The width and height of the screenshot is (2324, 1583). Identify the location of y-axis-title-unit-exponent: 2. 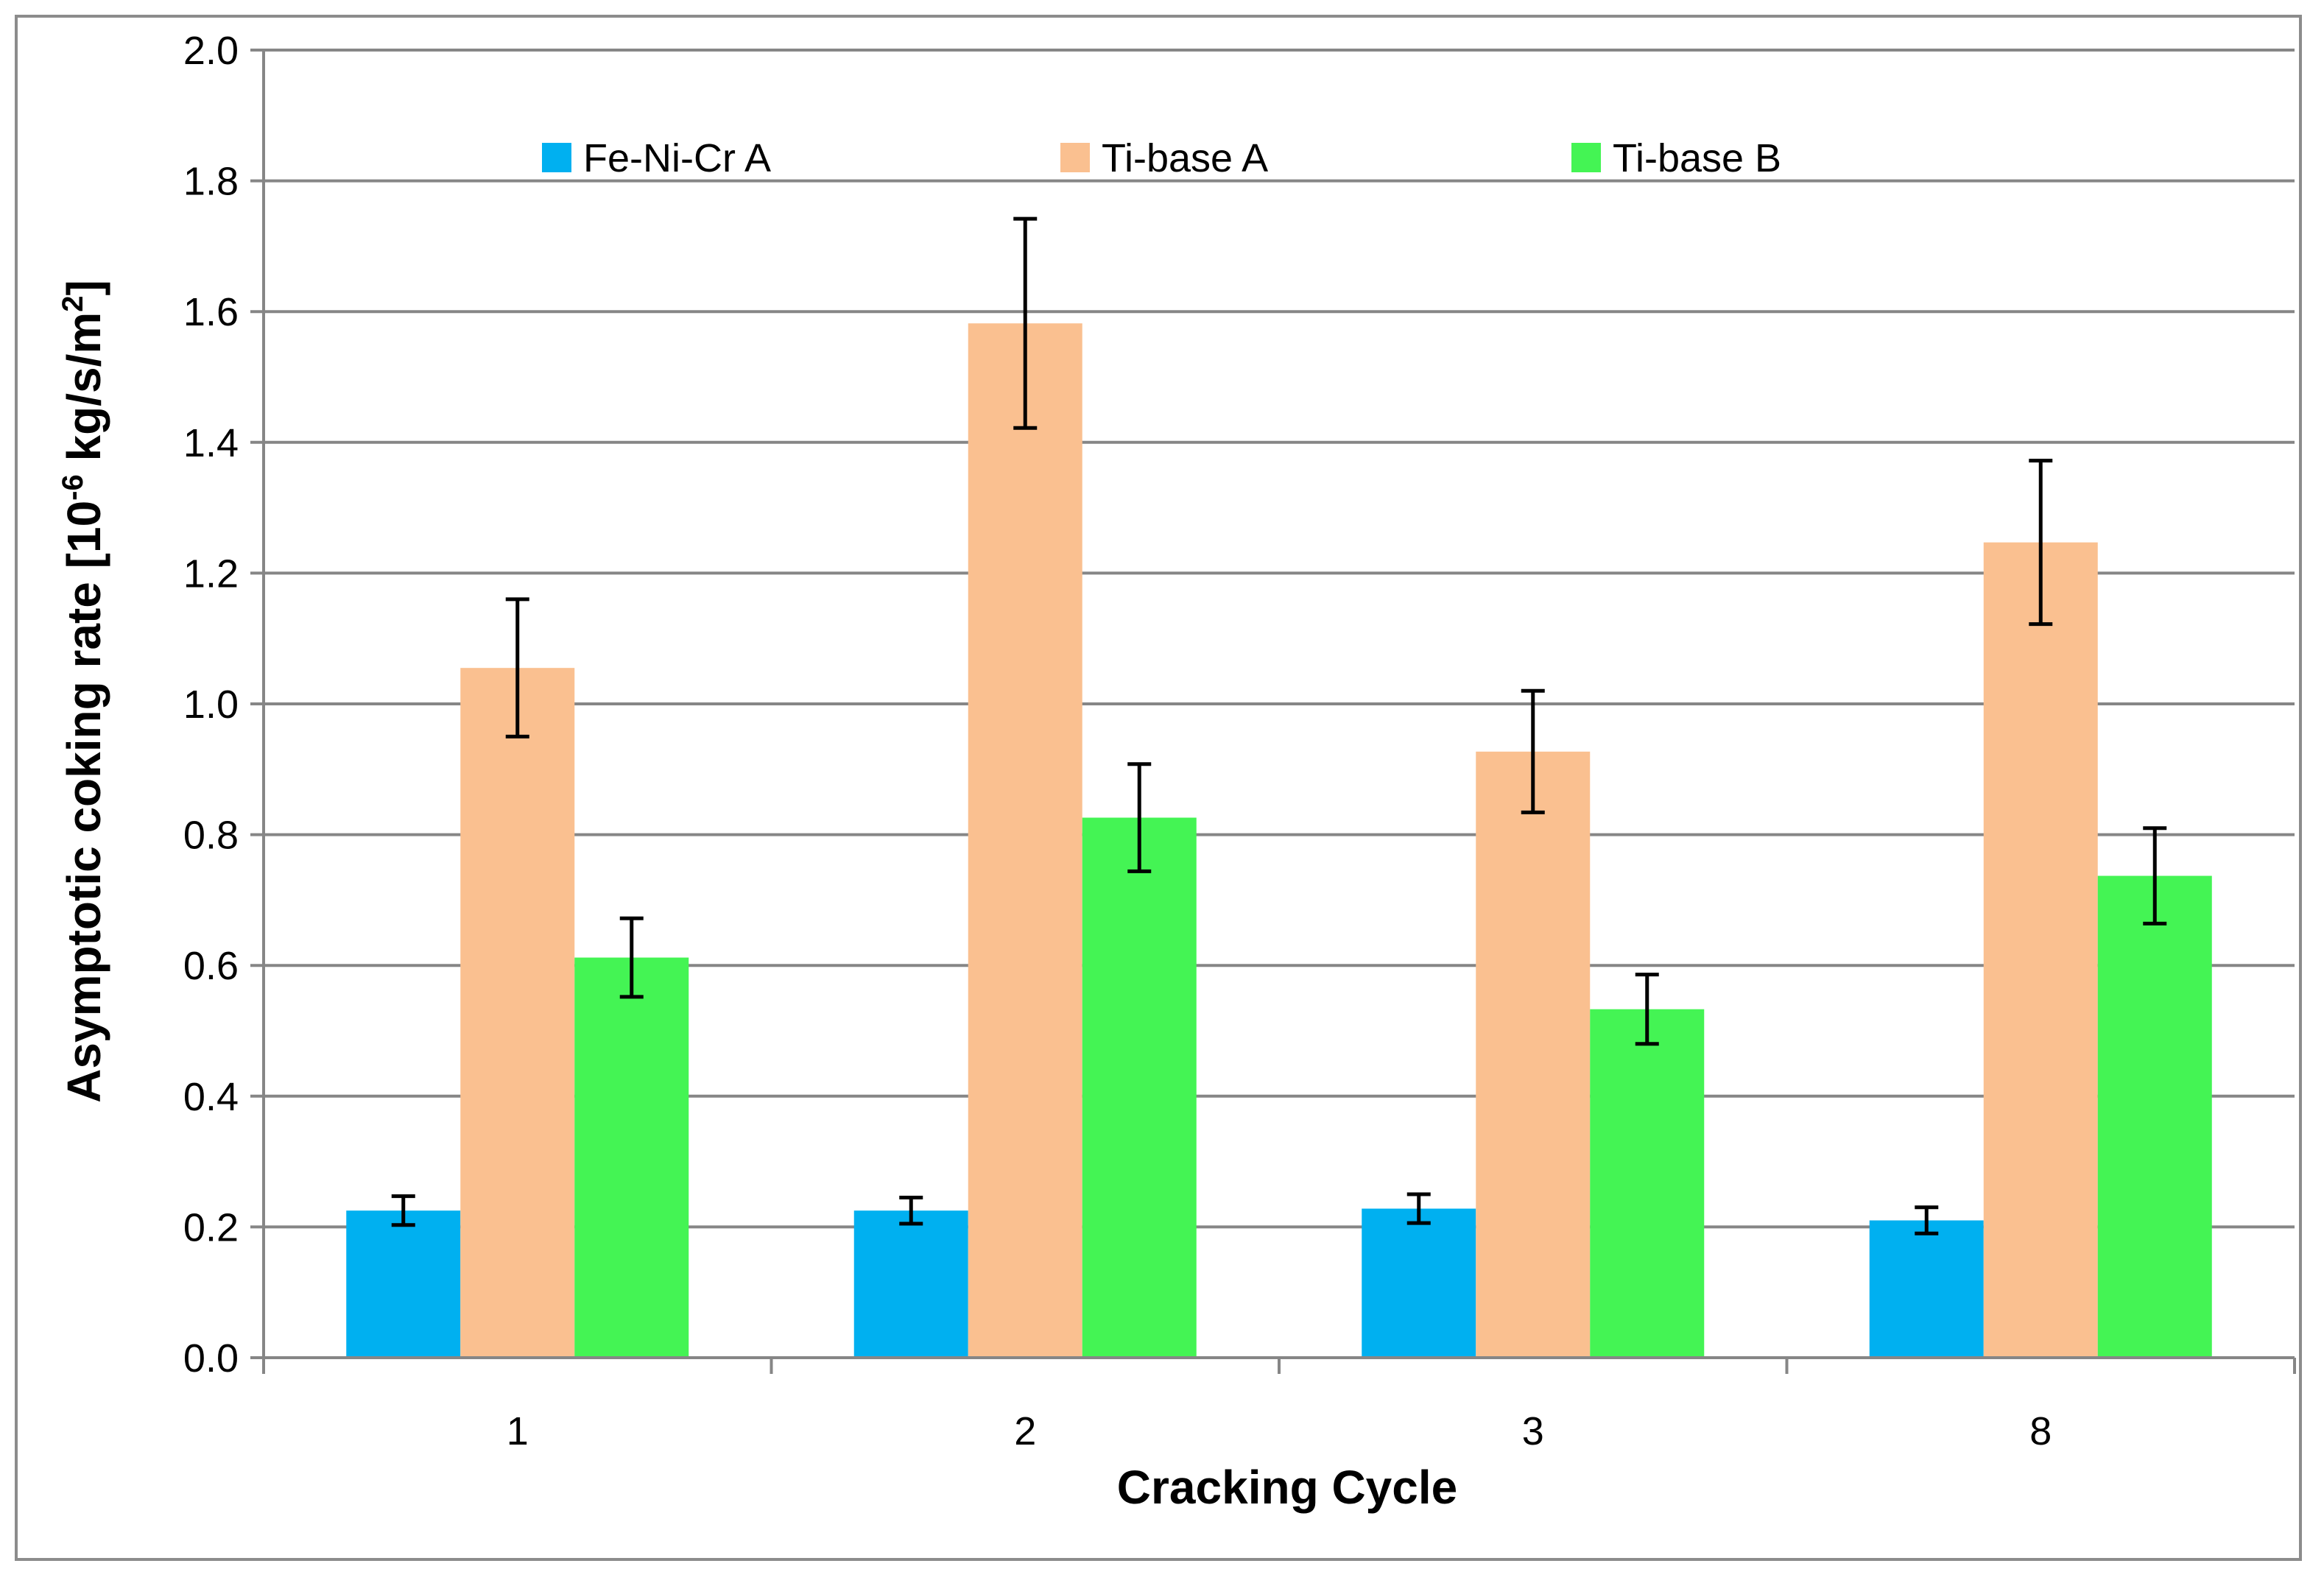
(73, 303).